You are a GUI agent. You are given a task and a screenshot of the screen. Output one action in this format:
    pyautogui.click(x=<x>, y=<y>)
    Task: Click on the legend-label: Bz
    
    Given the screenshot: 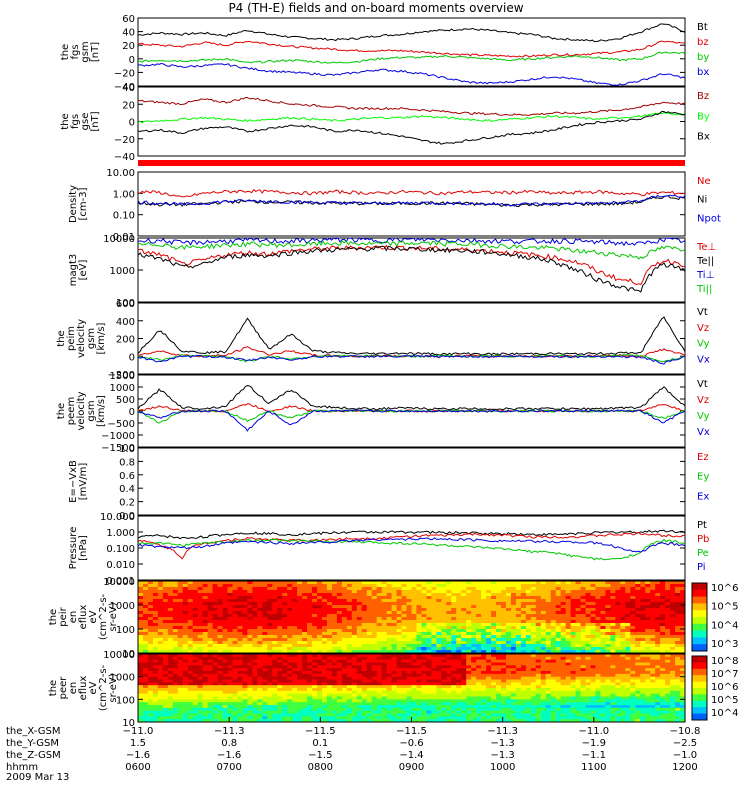 What is the action you would take?
    pyautogui.click(x=703, y=96)
    